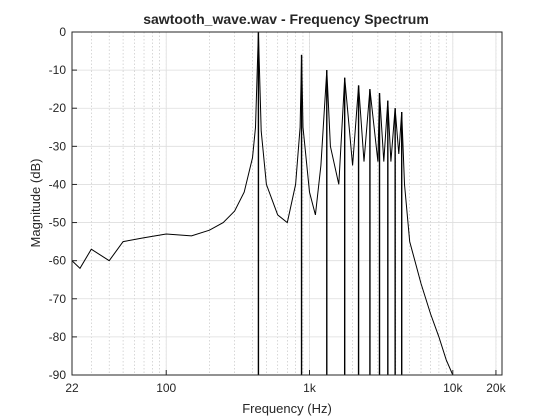  What do you see at coordinates (286, 19) in the screenshot?
I see `chart-title: sawtooth_wave.wav - Frequency Spectrum` at bounding box center [286, 19].